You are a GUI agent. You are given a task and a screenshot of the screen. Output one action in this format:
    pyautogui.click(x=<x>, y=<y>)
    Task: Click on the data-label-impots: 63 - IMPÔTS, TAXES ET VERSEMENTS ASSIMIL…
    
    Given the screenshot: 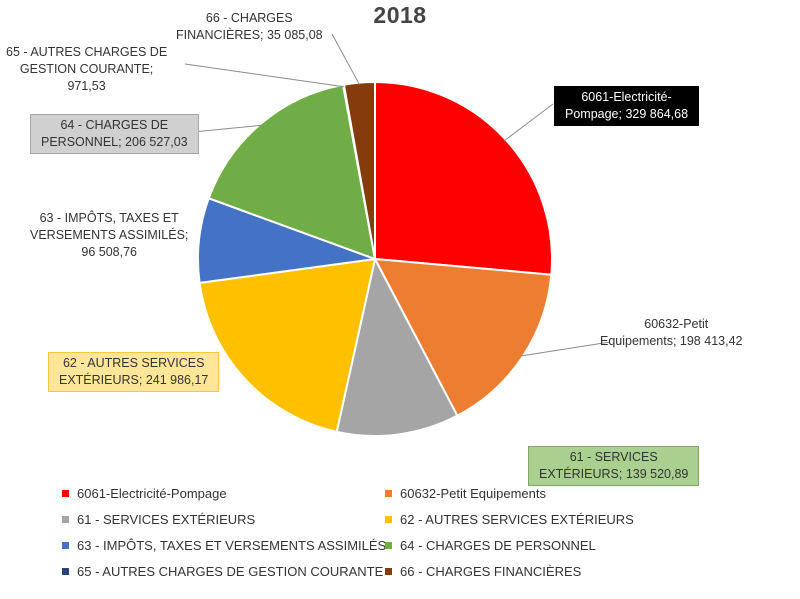 What is the action you would take?
    pyautogui.click(x=109, y=235)
    